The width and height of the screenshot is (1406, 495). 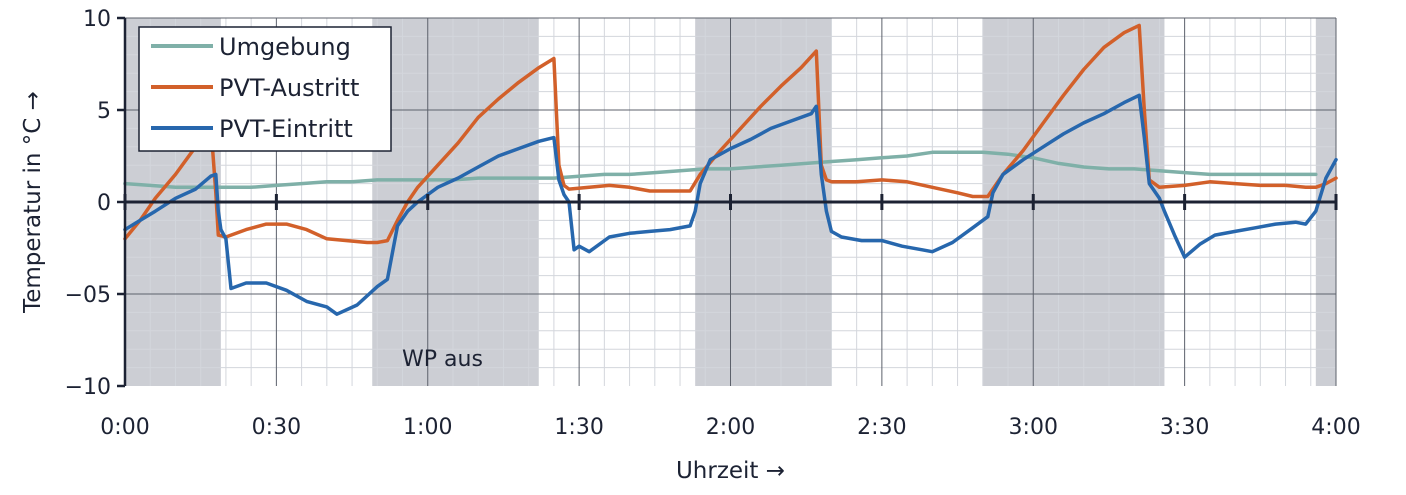 What do you see at coordinates (104, 203) in the screenshot?
I see `y-tick-label: 0` at bounding box center [104, 203].